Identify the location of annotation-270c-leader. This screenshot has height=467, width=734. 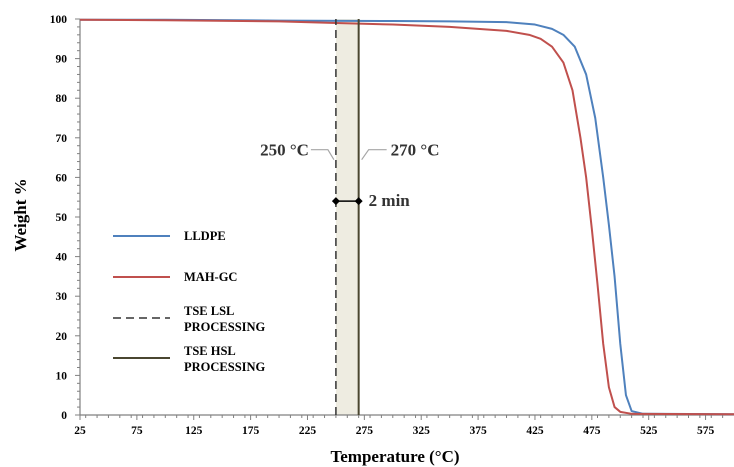
(374, 155).